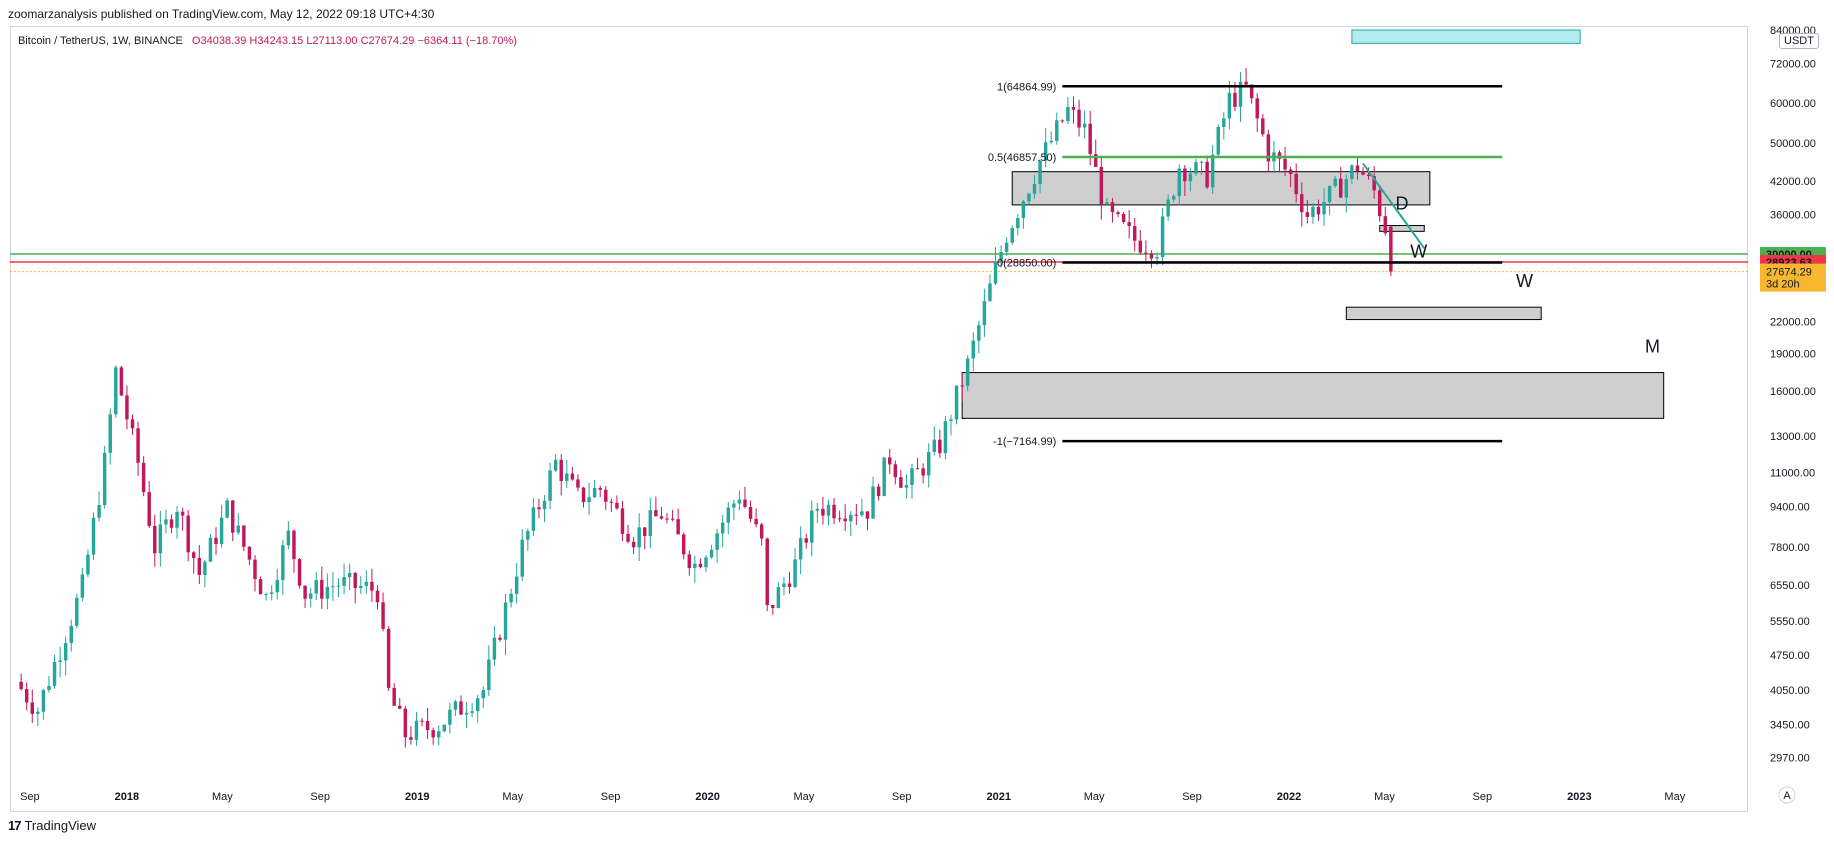 This screenshot has width=1834, height=845. What do you see at coordinates (1790, 691) in the screenshot?
I see `y-tick-label: 4050.00` at bounding box center [1790, 691].